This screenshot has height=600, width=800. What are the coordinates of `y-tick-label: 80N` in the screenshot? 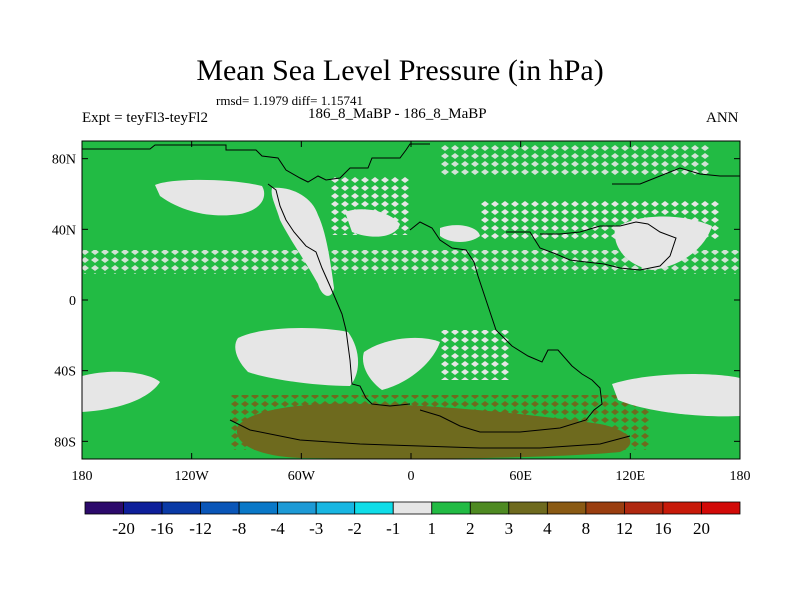 It's located at (64, 160).